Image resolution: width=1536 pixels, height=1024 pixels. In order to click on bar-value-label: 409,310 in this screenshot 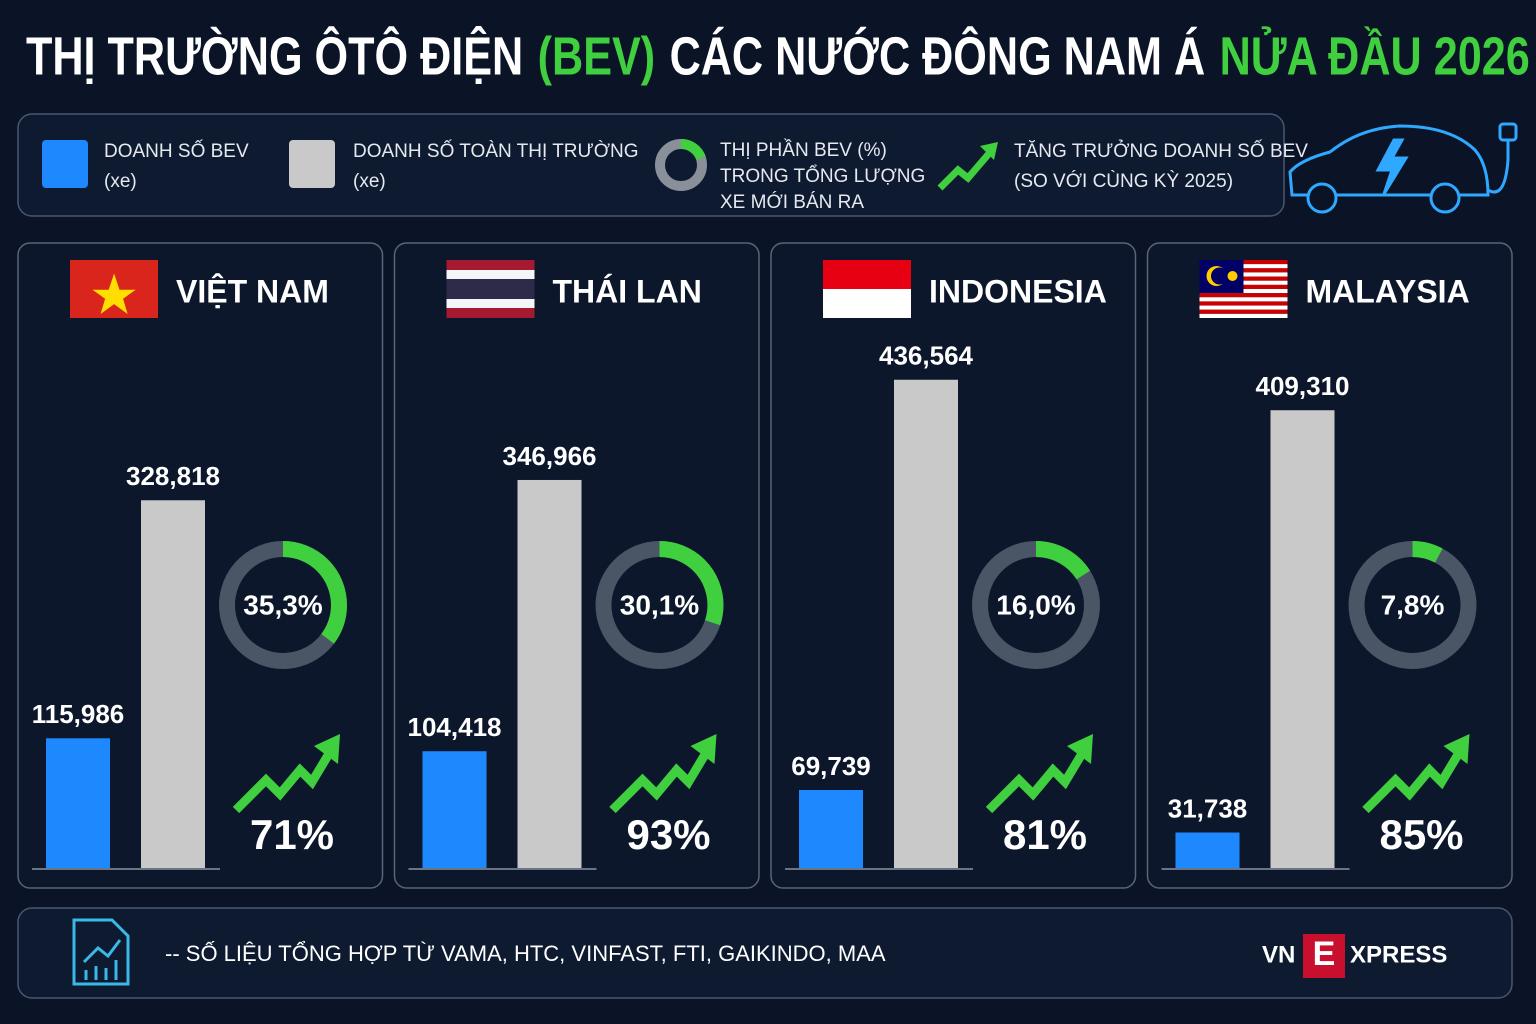, I will do `click(1303, 386)`.